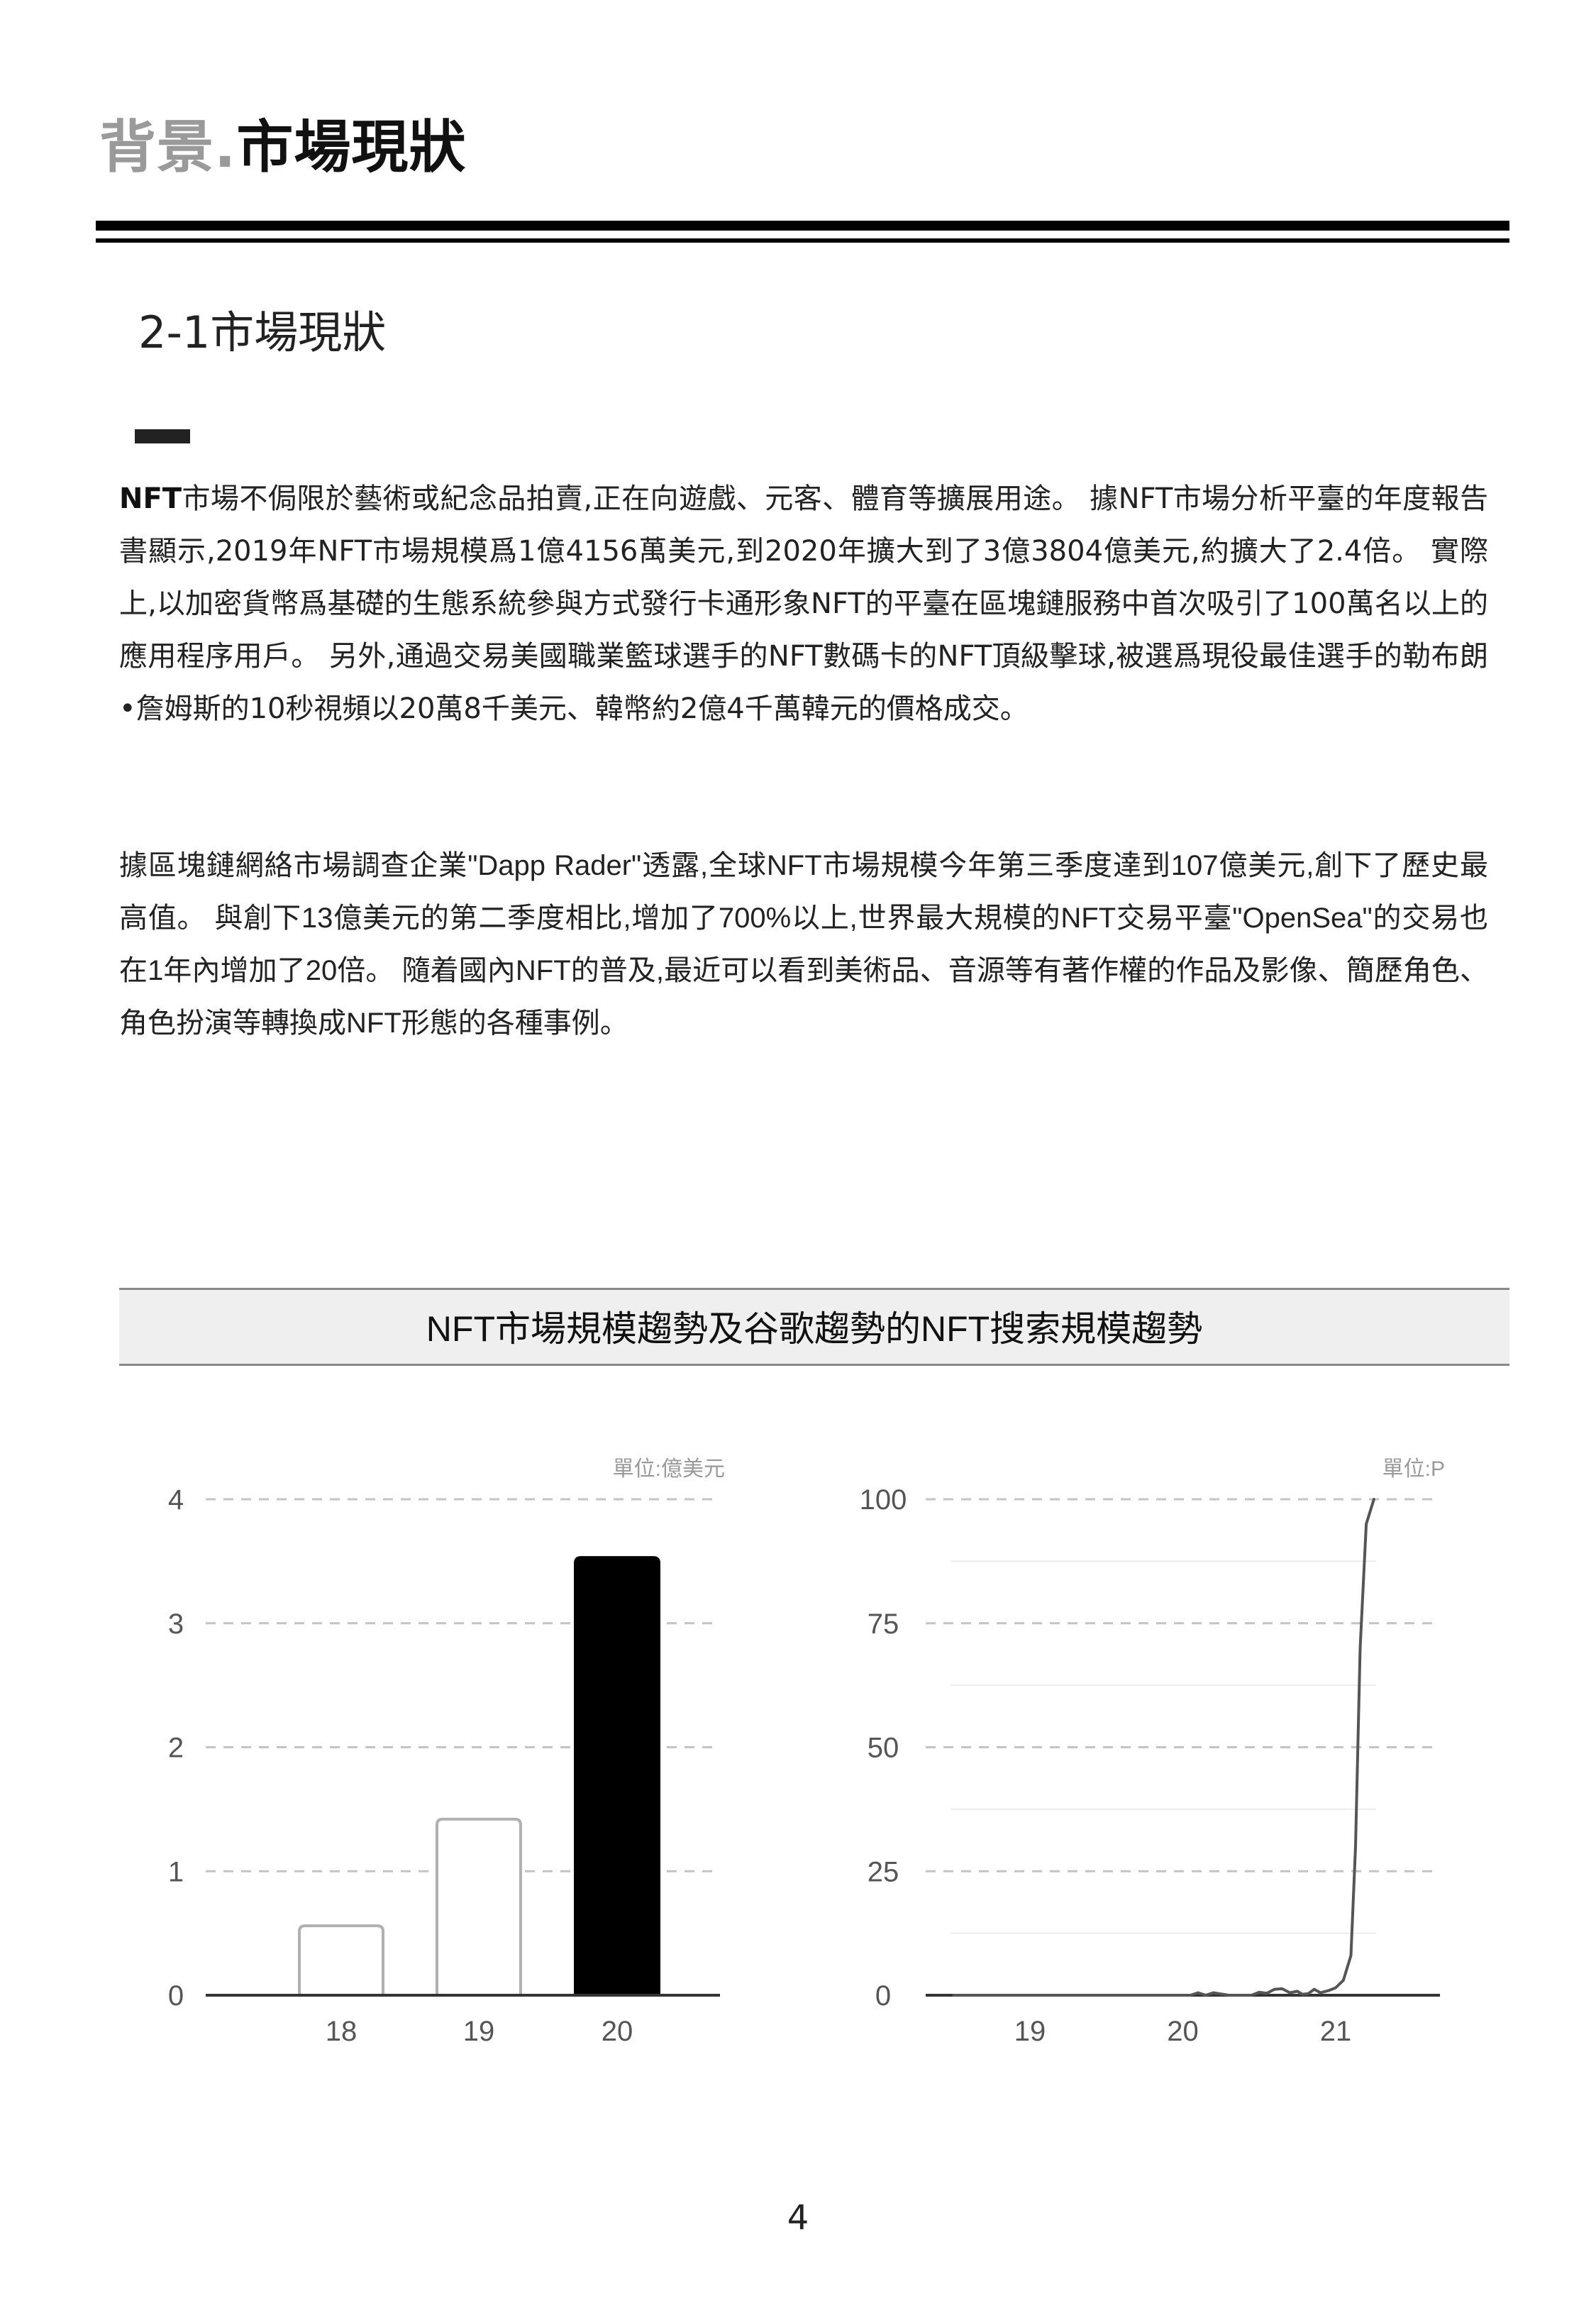 This screenshot has width=1596, height=2306. Describe the element at coordinates (176, 1748) in the screenshot. I see `bar-chart-y-tick-label: 2` at that location.